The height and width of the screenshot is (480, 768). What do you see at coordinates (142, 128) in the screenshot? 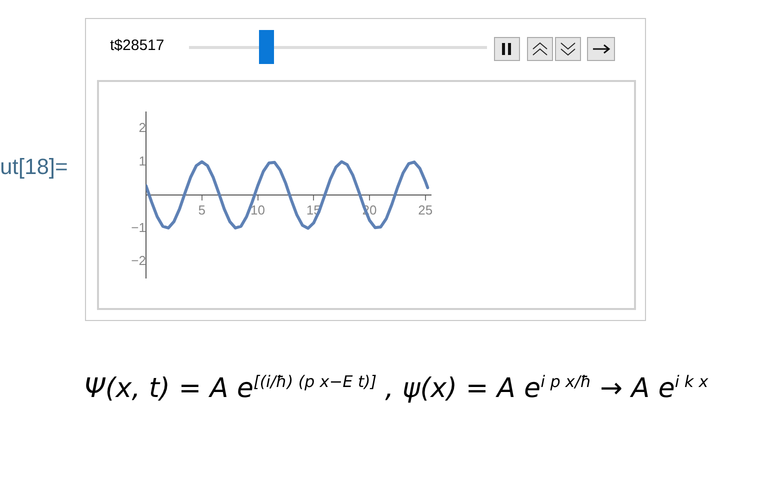
I see `y-tick-label: 2` at bounding box center [142, 128].